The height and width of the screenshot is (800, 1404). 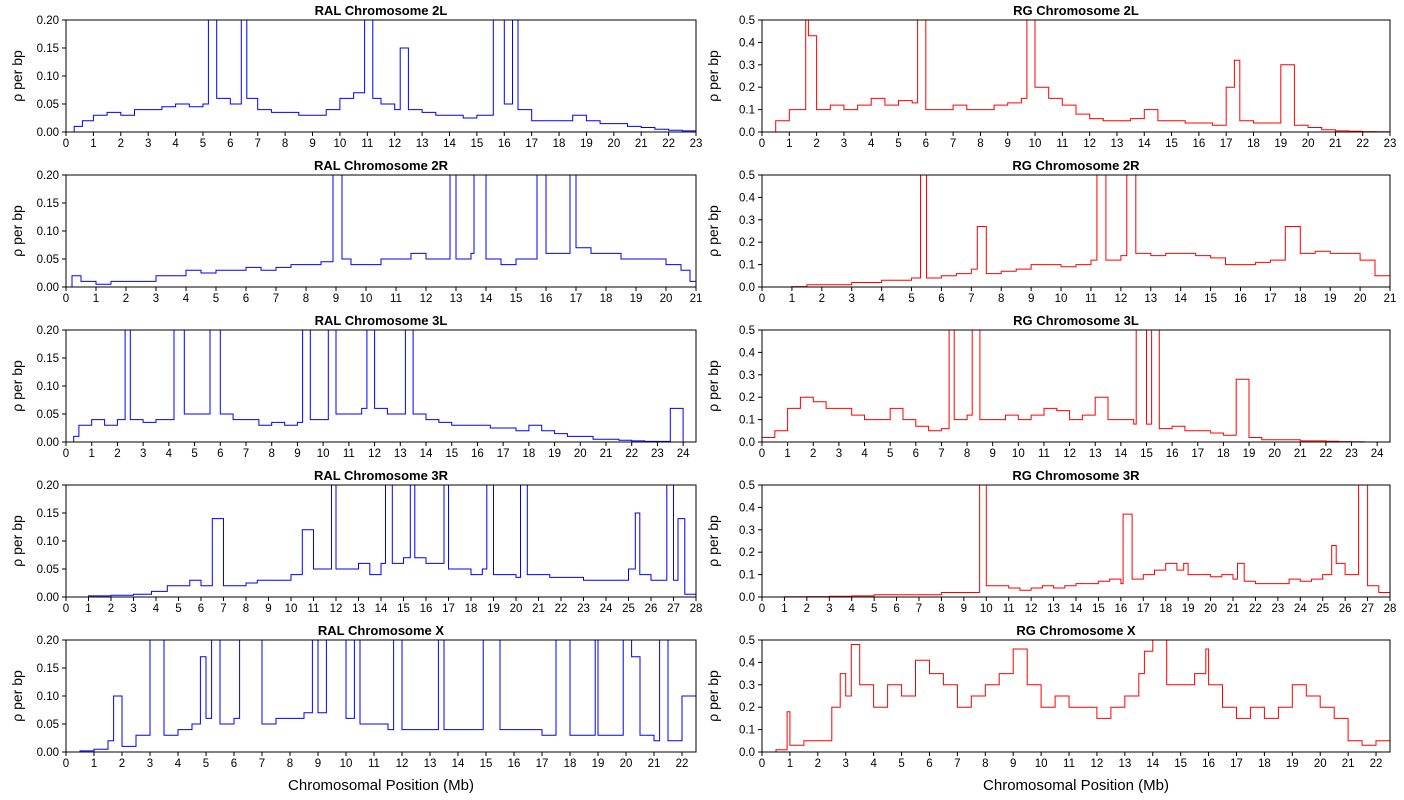 I want to click on chart-1-x-tick-label: 17, so click(x=531, y=144).